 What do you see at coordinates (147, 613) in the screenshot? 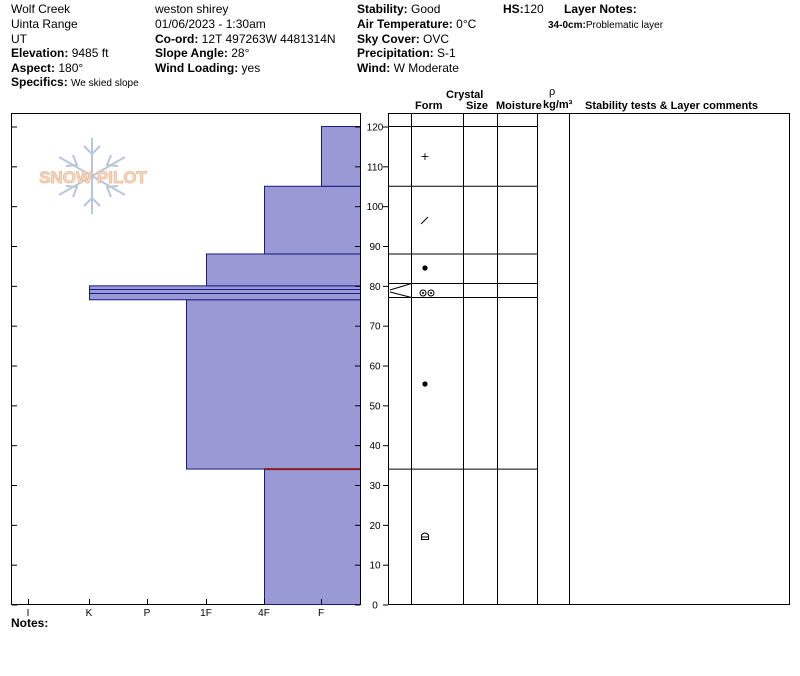
I see `hardness-tick-label: P` at bounding box center [147, 613].